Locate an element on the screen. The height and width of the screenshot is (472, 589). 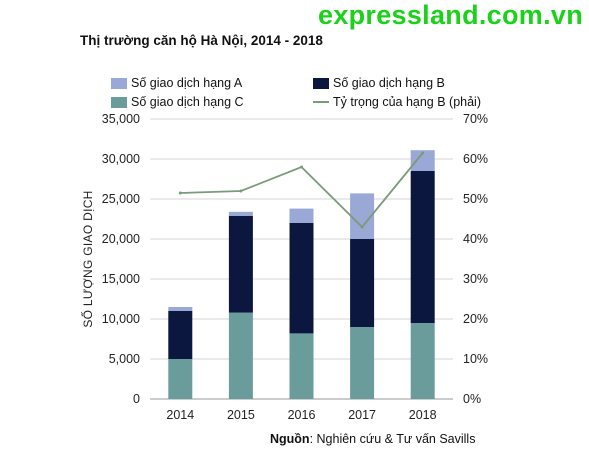
legend-label-class-b: Số giao dịch hạng B is located at coordinates (389, 83).